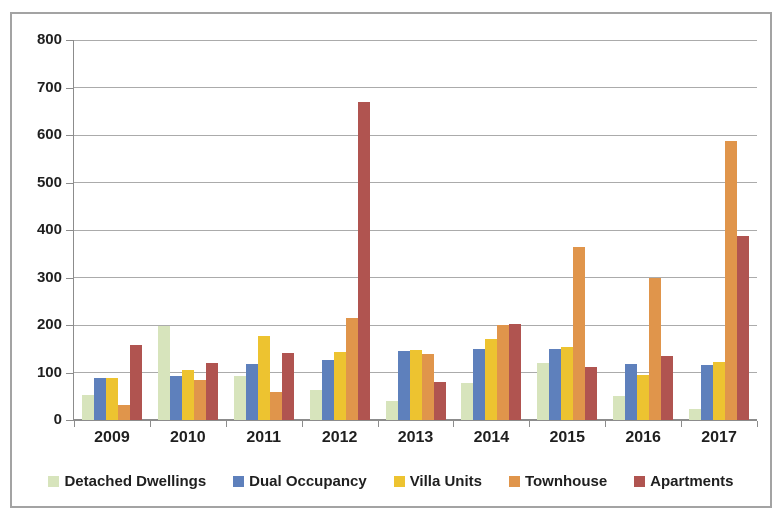 The image size is (782, 520). Describe the element at coordinates (135, 382) in the screenshot. I see `bar-2009-apartments` at that location.